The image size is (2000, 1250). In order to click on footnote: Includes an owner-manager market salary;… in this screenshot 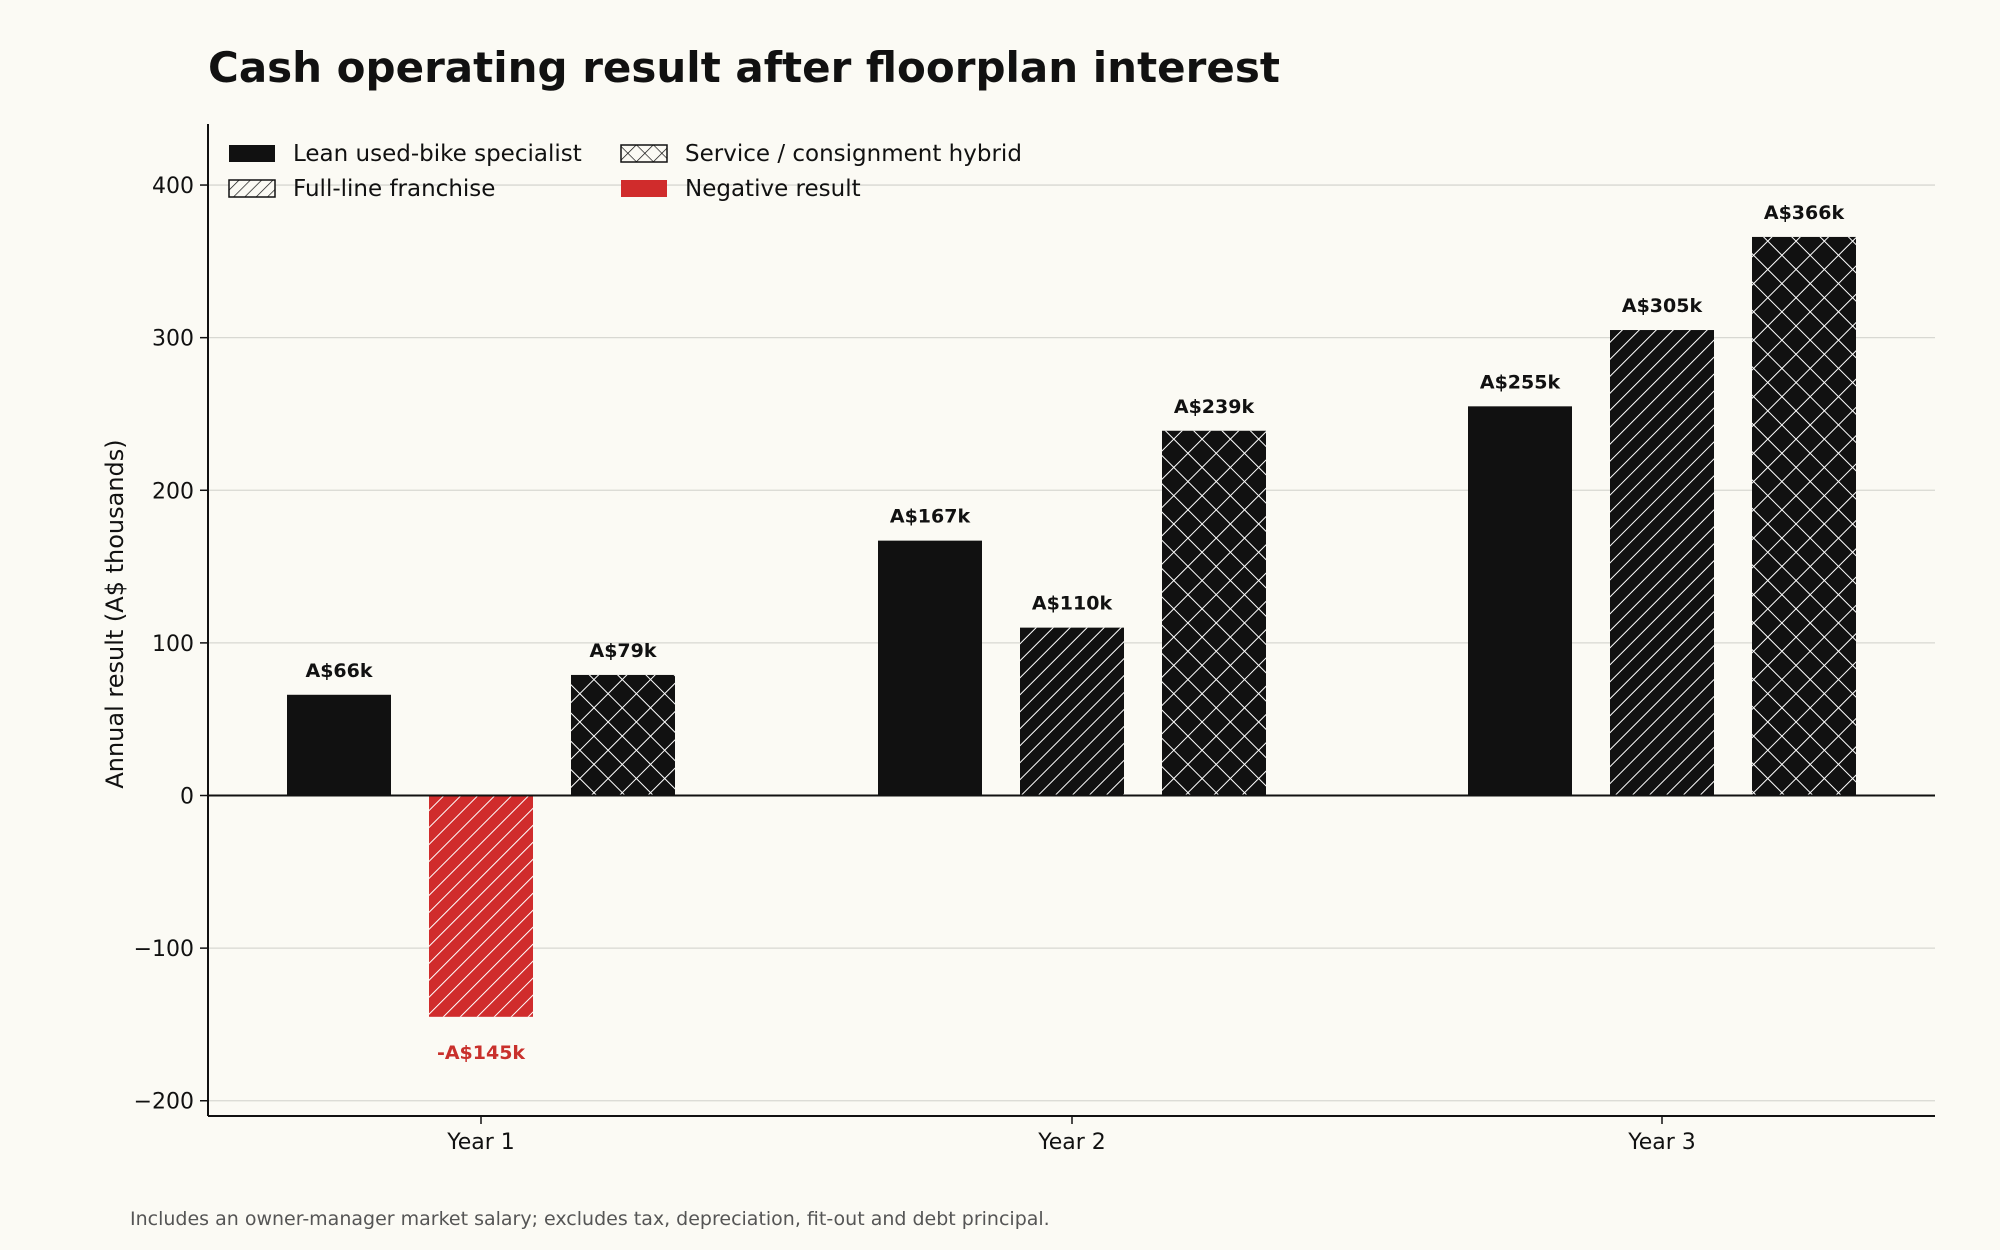, I will do `click(590, 1219)`.